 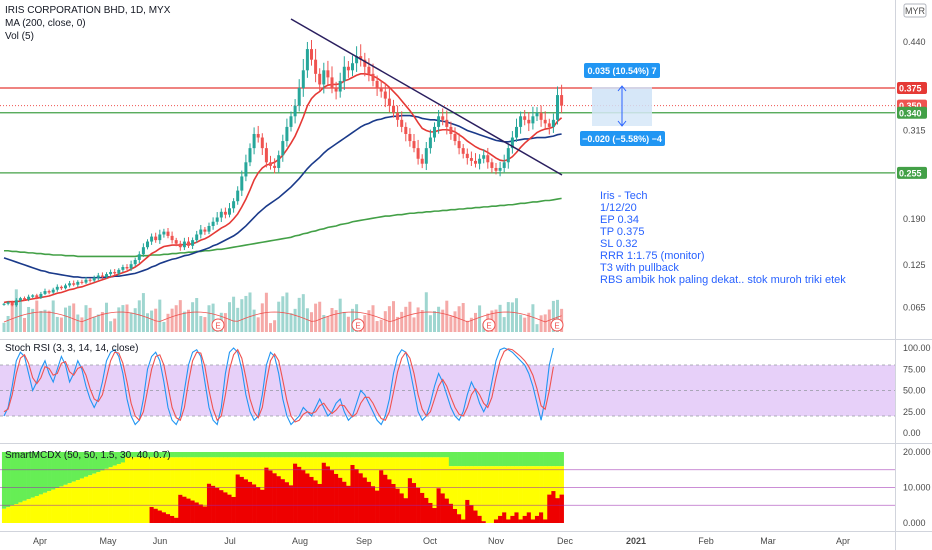 I want to click on trendline, so click(x=426, y=97).